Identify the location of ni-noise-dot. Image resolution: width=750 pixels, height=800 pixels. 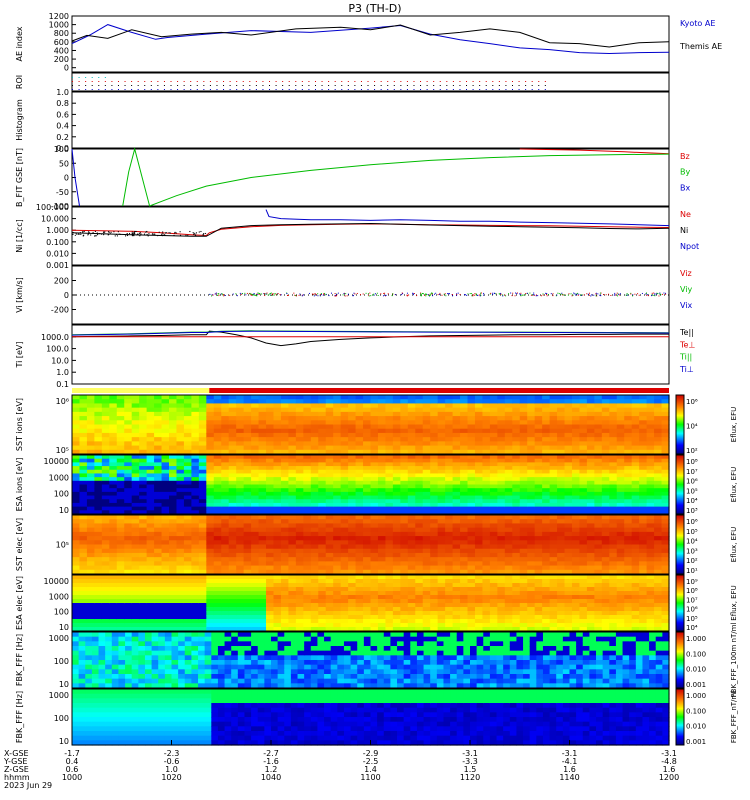
(138, 235).